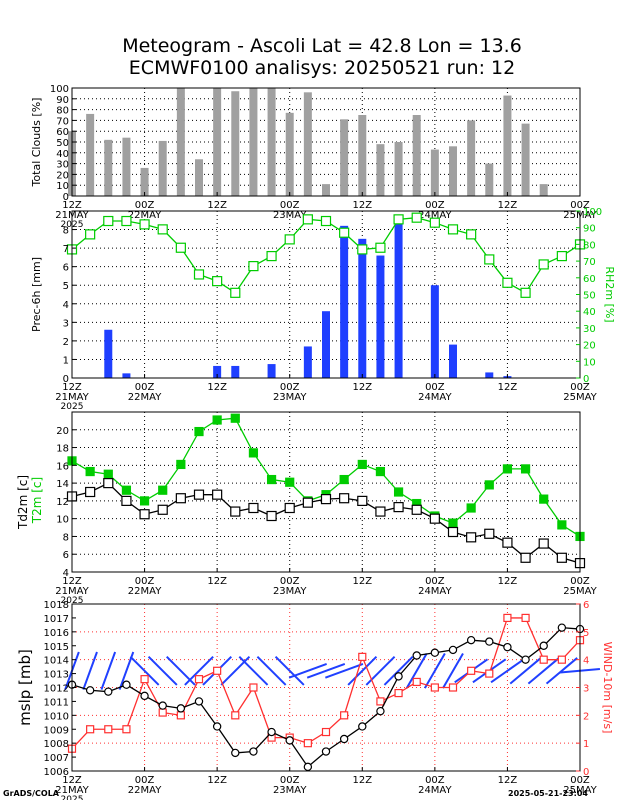  Describe the element at coordinates (72, 591) in the screenshot. I see `x-tick-date-label: 21MAY` at that location.